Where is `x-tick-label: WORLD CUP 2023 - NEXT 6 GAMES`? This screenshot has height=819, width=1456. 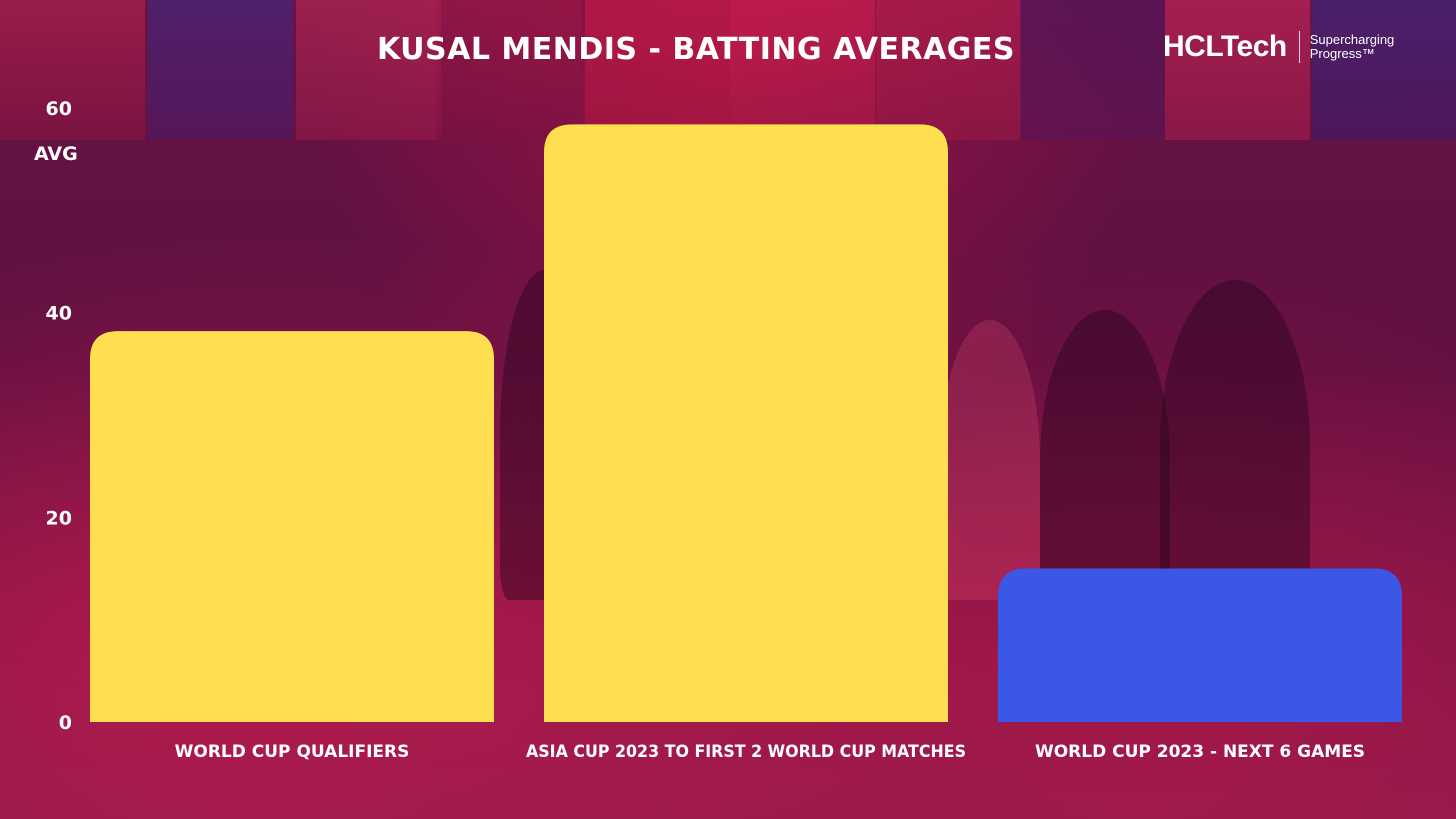
x-tick-label: WORLD CUP 2023 - NEXT 6 GAMES is located at coordinates (1200, 752).